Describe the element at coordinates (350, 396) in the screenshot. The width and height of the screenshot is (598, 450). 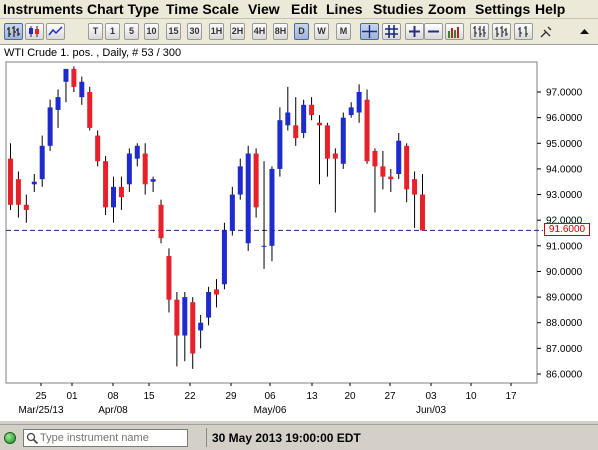
I see `x-tick-label: 20` at that location.